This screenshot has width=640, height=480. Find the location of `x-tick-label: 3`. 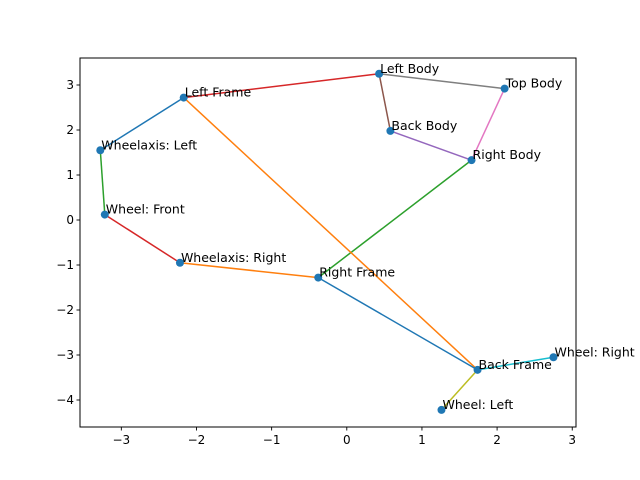

x-tick-label: 3 is located at coordinates (572, 440).